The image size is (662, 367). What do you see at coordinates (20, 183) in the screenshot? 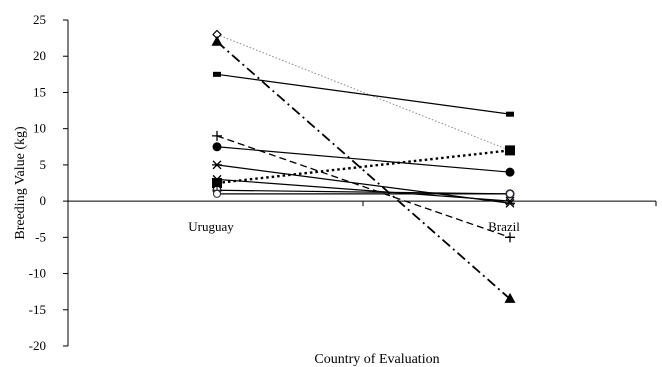
I see `y-axis-title: Breeding Value (kg)` at bounding box center [20, 183].